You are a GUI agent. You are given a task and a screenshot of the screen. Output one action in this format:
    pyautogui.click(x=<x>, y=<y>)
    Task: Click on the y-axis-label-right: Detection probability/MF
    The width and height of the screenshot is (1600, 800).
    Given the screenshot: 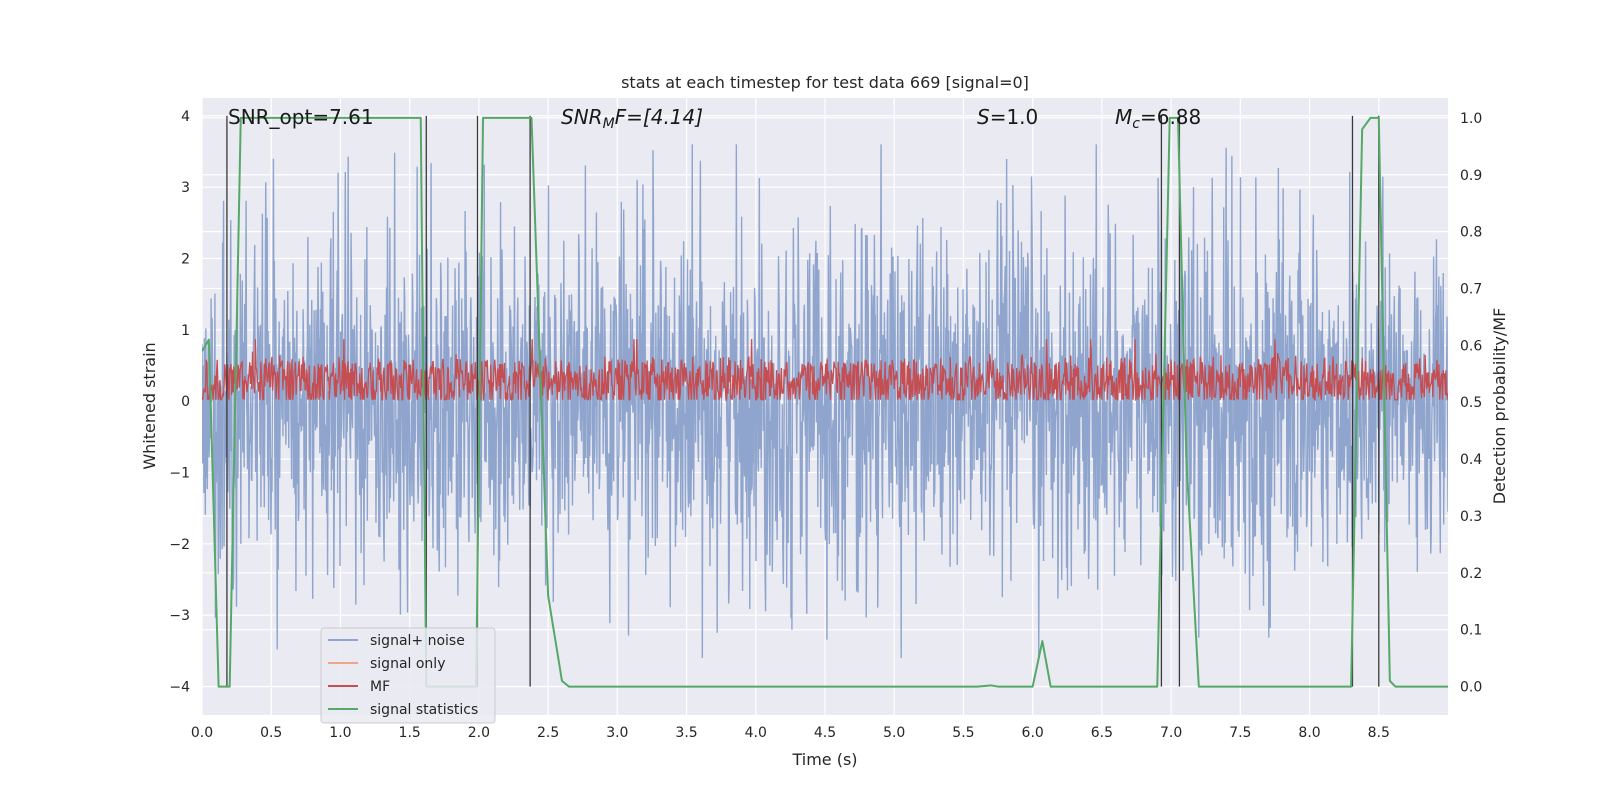 What is the action you would take?
    pyautogui.click(x=1499, y=406)
    